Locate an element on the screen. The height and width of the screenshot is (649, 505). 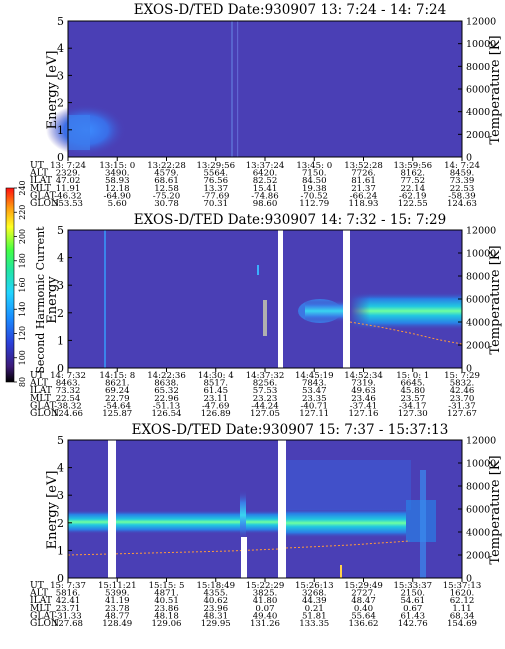
ephemeris-cell: 22.96 is located at coordinates (166, 399).